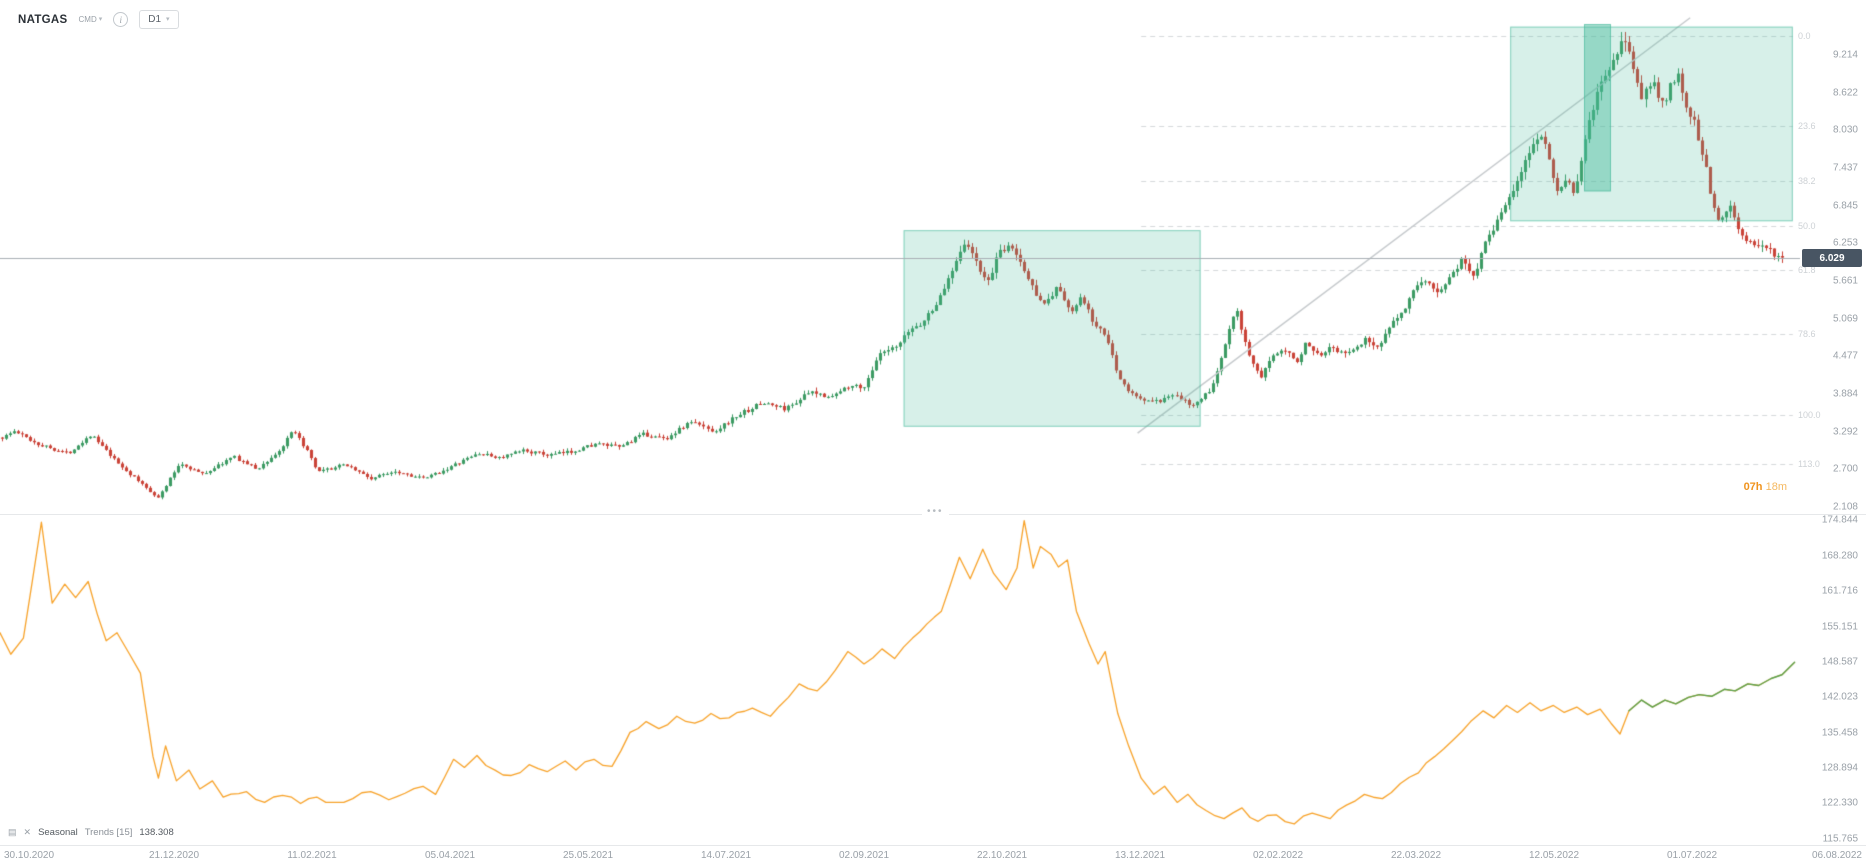 The width and height of the screenshot is (1866, 865). I want to click on fibonacci-level-label: 78.6, so click(1807, 333).